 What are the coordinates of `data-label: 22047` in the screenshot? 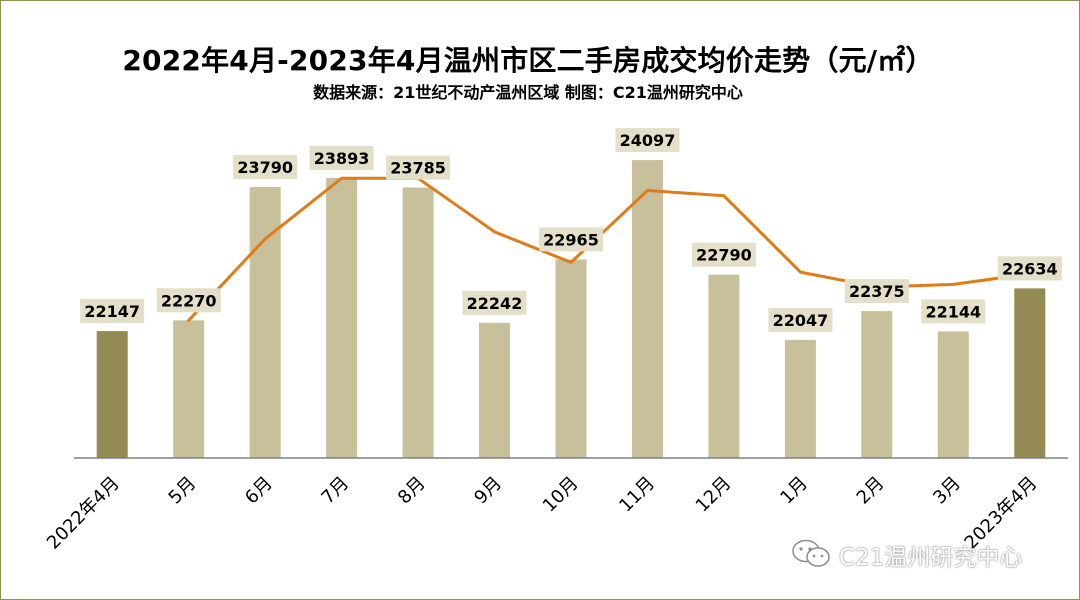 It's located at (800, 319).